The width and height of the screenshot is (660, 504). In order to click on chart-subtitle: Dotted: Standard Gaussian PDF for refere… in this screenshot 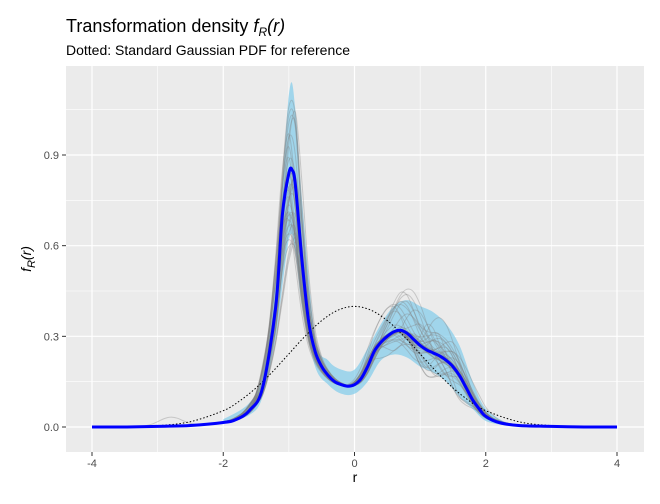, I will do `click(208, 50)`.